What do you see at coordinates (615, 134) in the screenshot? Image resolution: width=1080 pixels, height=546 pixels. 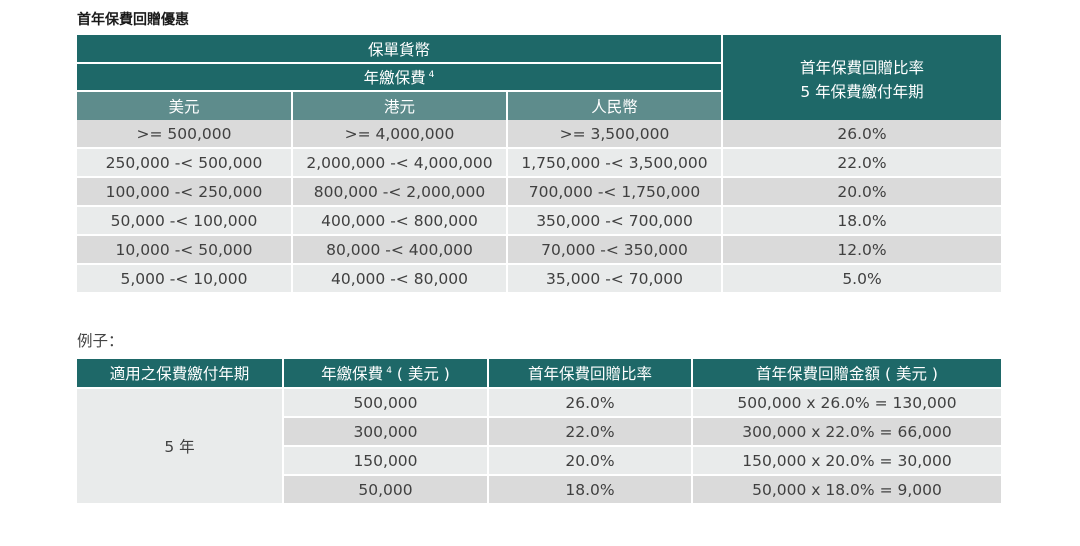 I see `rmb-range: >= 3,500,000` at bounding box center [615, 134].